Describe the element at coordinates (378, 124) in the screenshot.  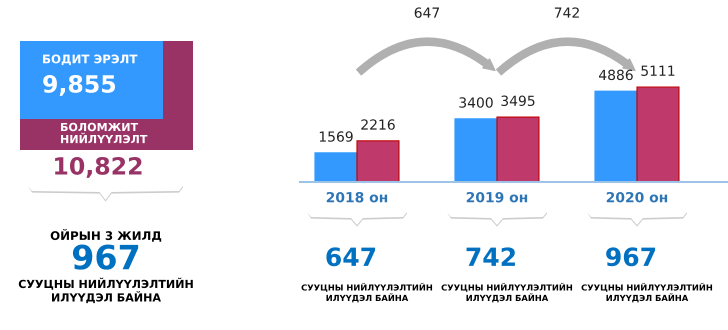
I see `data-label: 2216` at that location.